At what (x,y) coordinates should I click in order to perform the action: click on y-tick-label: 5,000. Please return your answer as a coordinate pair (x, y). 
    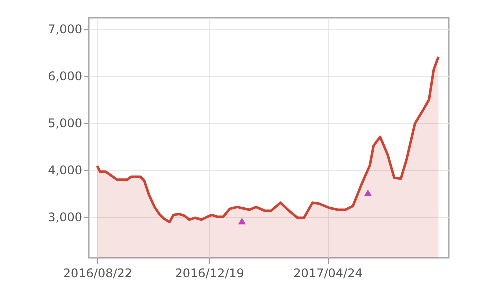
    Looking at the image, I should click on (65, 123).